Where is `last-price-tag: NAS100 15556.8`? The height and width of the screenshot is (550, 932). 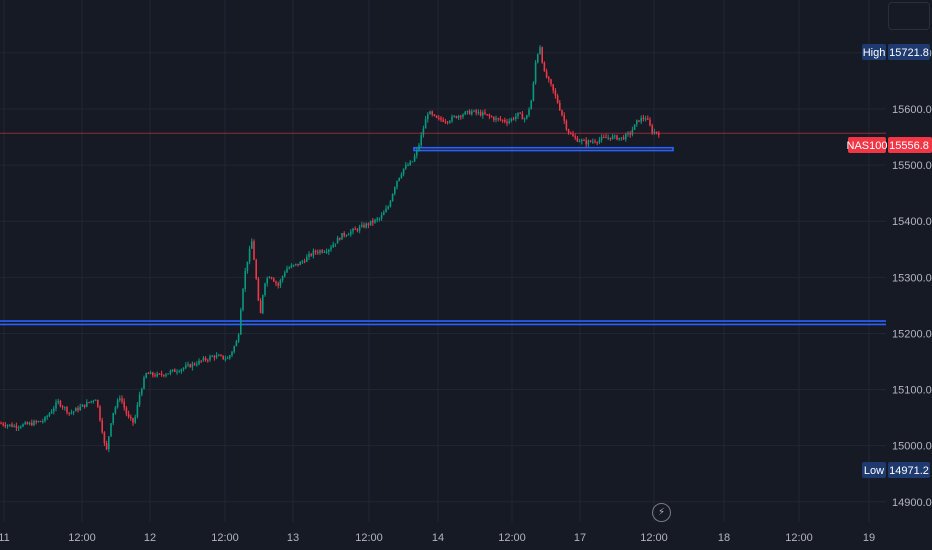
last-price-tag: NAS100 15556.8 is located at coordinates (889, 145).